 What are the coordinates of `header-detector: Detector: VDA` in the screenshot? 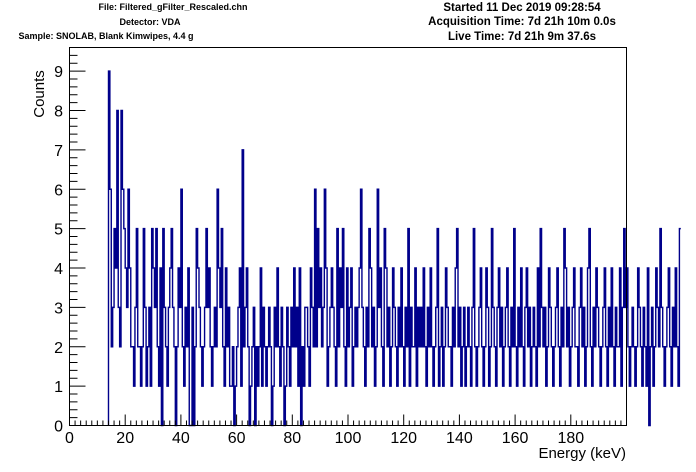 It's located at (150, 22).